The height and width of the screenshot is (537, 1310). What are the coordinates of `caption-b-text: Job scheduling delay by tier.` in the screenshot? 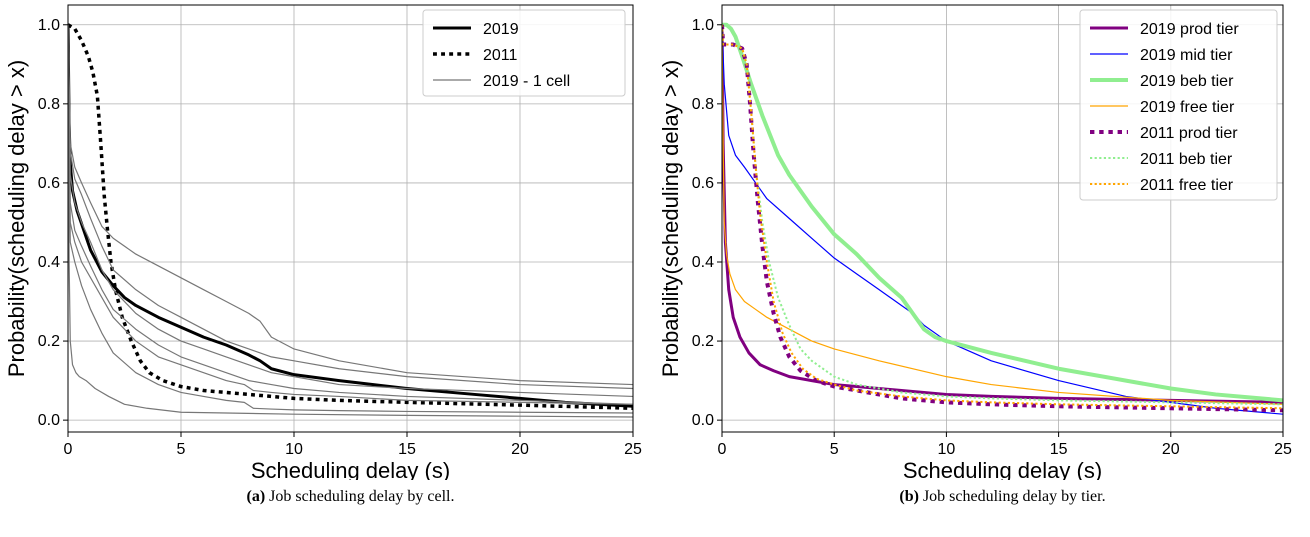 It's located at (1014, 496).